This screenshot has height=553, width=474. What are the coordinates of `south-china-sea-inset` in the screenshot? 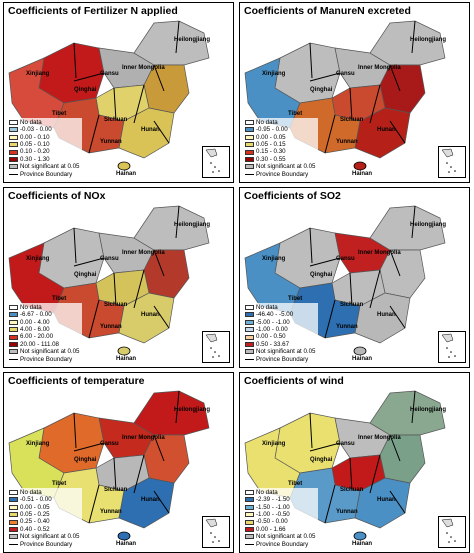 It's located at (216, 532).